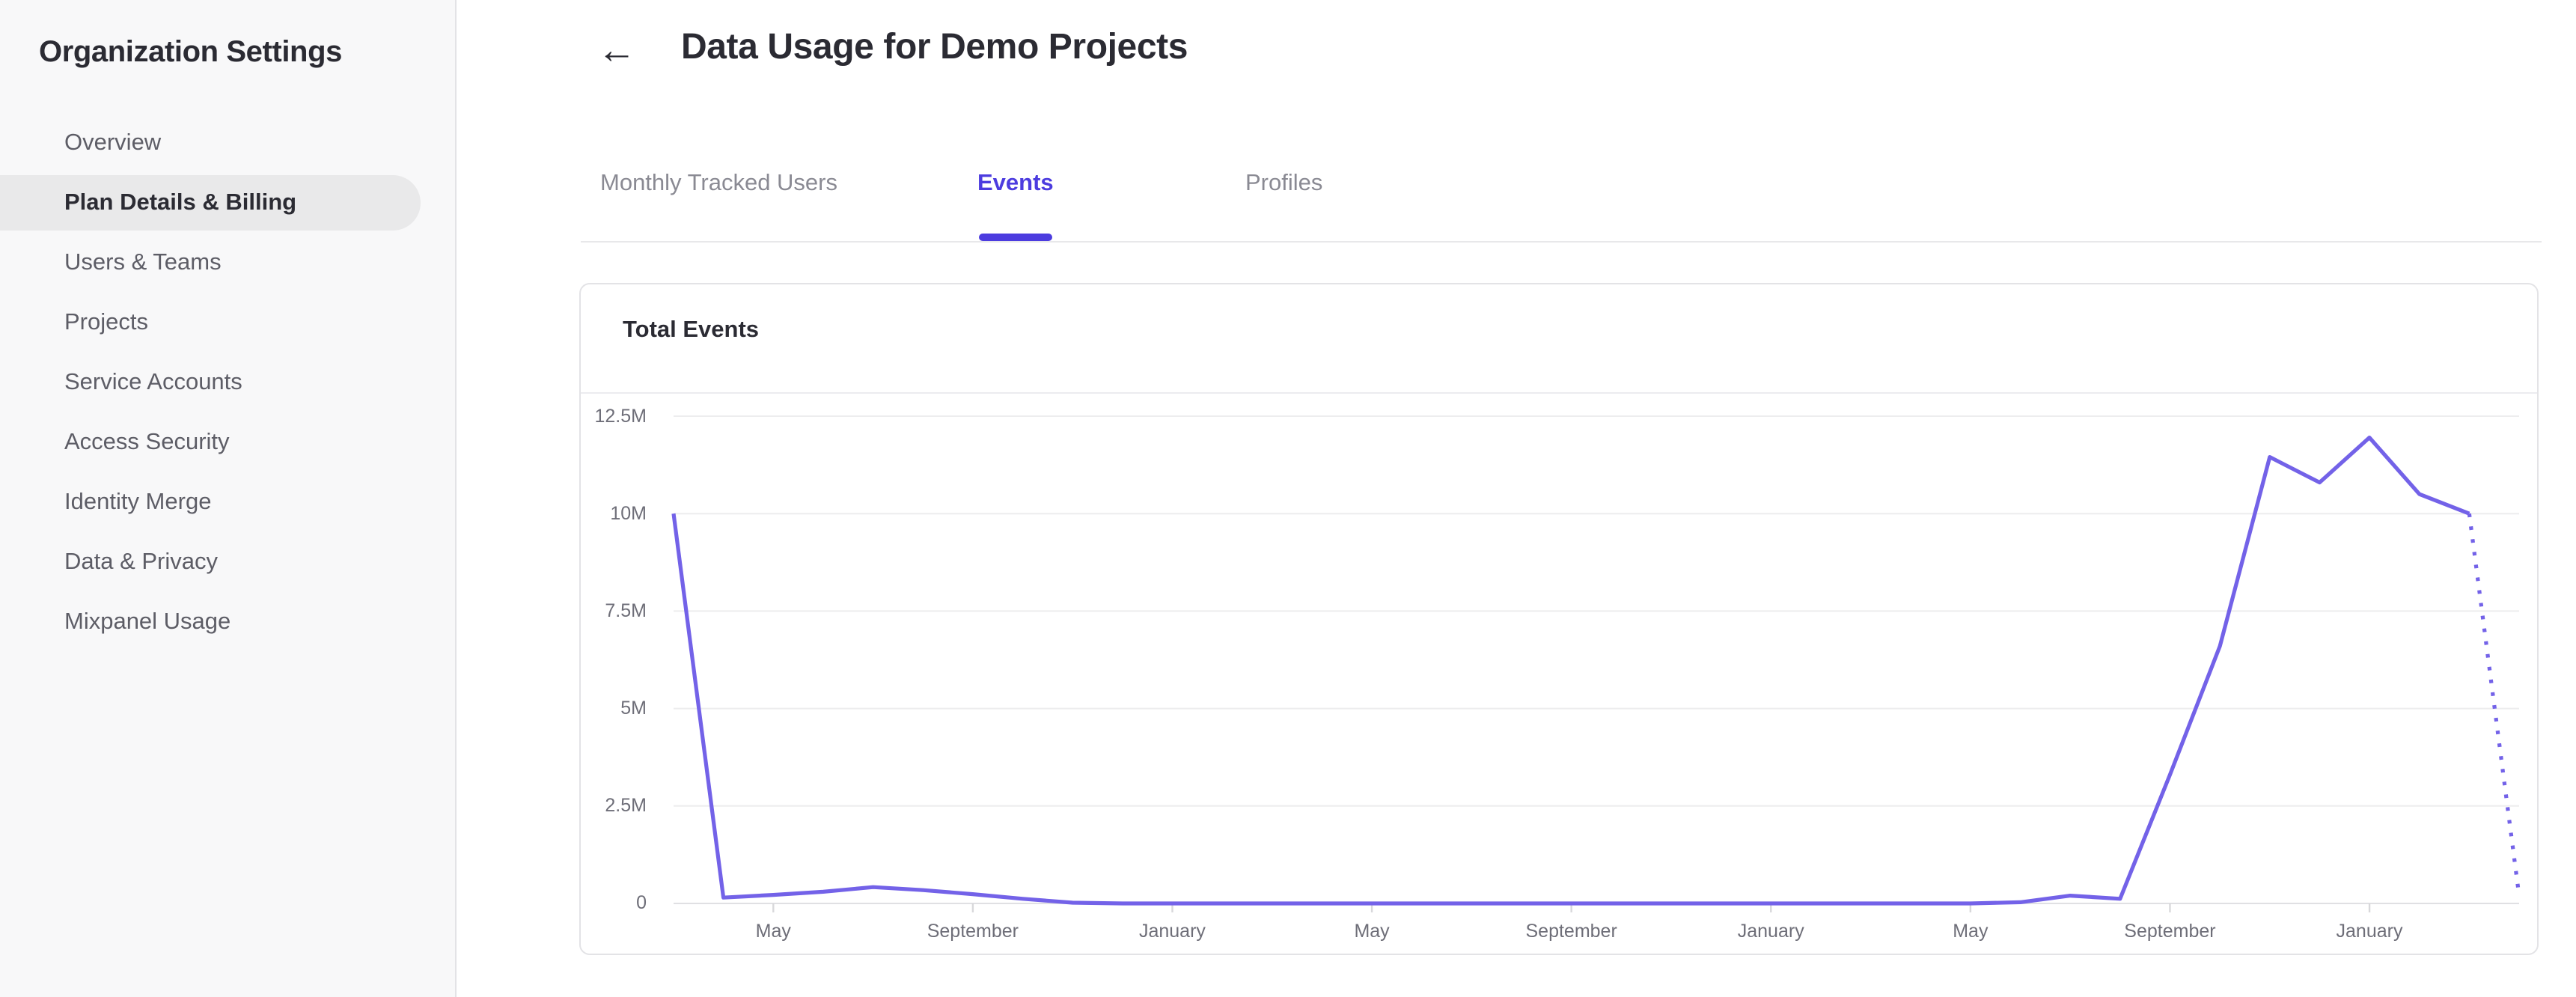 The image size is (2576, 997). Describe the element at coordinates (210, 203) in the screenshot. I see `sidebar-item: Plan Details & Billing` at that location.